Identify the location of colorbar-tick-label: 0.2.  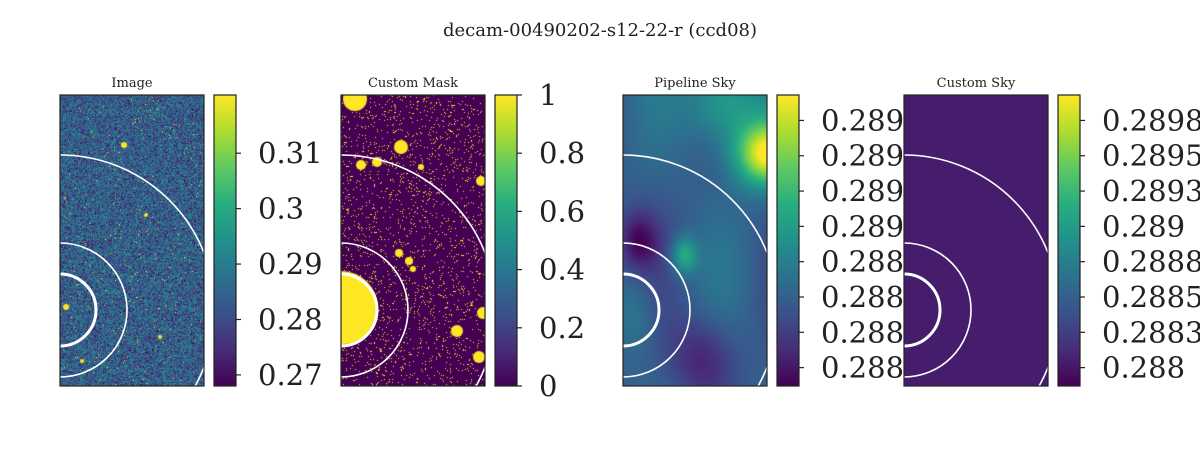
(562, 328).